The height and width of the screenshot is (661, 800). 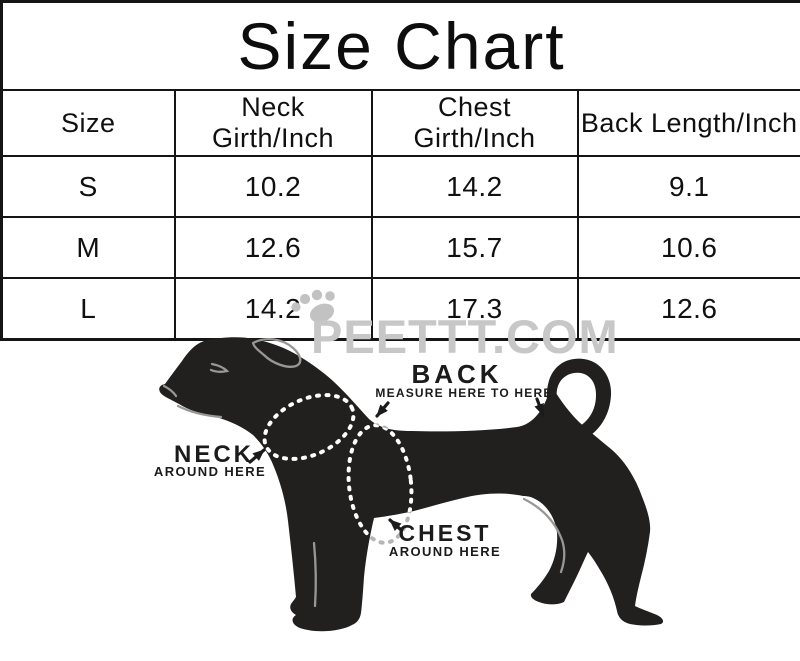 What do you see at coordinates (474, 123) in the screenshot?
I see `column-header-chest: Chest Girth/Inch` at bounding box center [474, 123].